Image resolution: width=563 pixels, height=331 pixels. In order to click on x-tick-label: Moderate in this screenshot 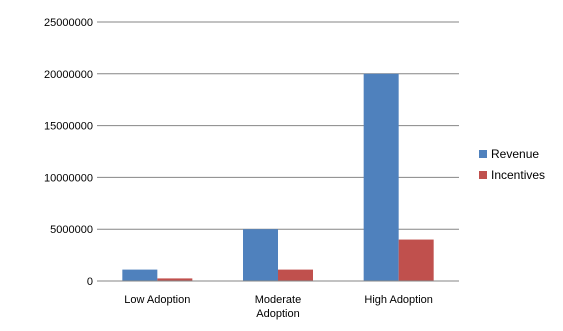, I will do `click(278, 300)`.